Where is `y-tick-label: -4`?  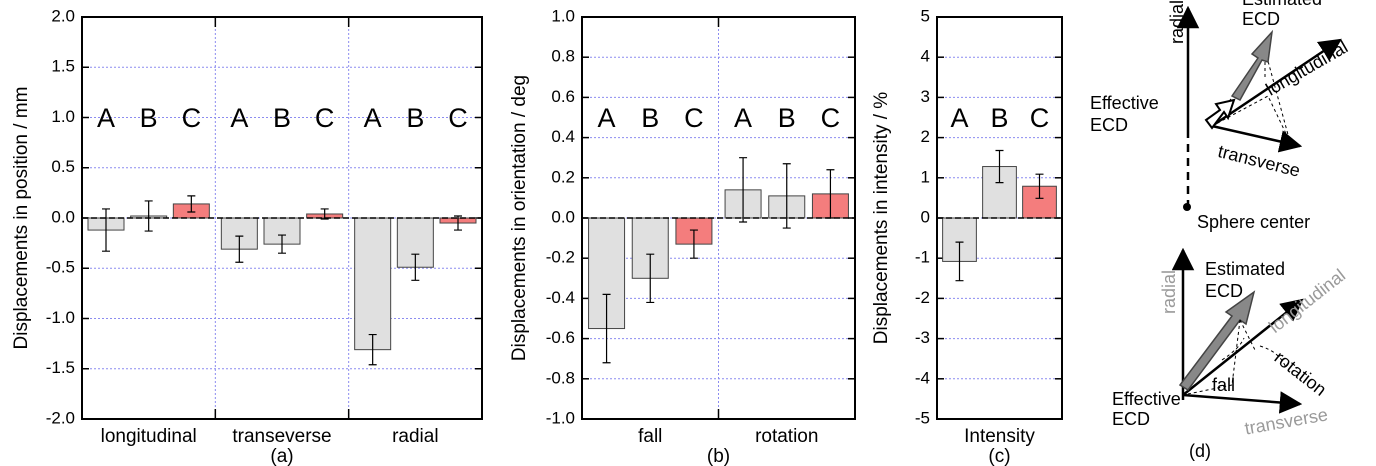 y-tick-label: -4 is located at coordinates (922, 377).